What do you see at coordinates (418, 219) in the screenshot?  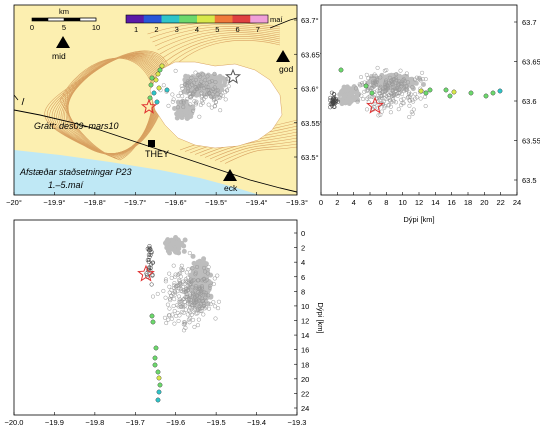 I see `x-axis-title: Dýpi [km]` at bounding box center [418, 219].